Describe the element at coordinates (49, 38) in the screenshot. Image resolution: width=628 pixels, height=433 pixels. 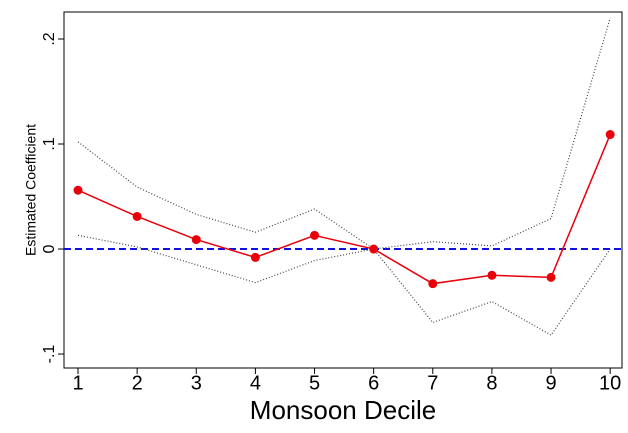
I see `y-tick-label: .2` at that location.